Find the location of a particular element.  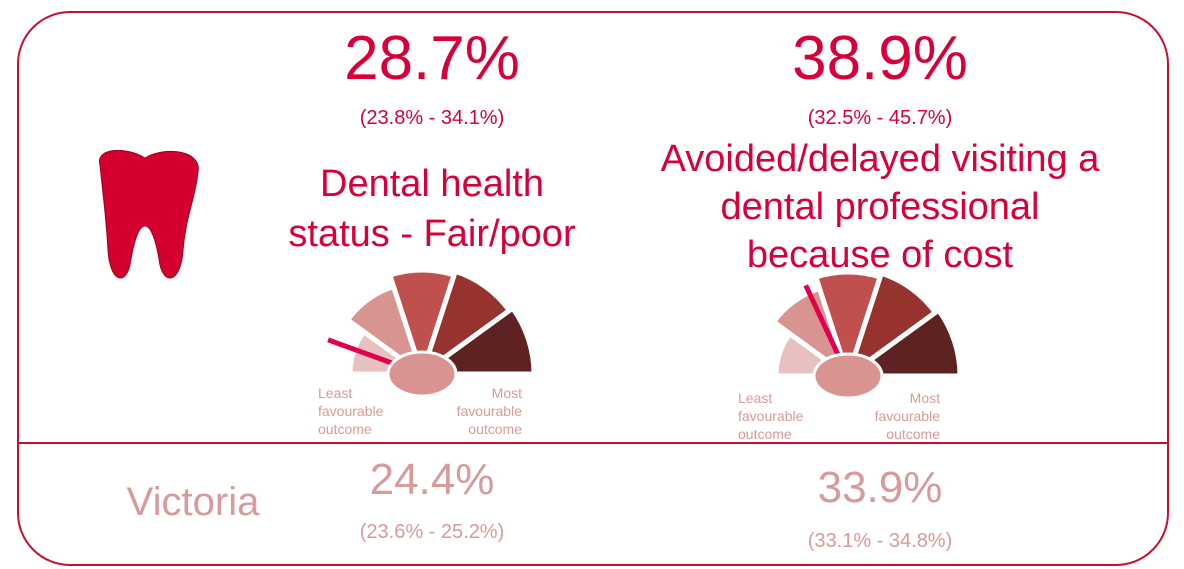

text: 28.7% is located at coordinates (432, 58).